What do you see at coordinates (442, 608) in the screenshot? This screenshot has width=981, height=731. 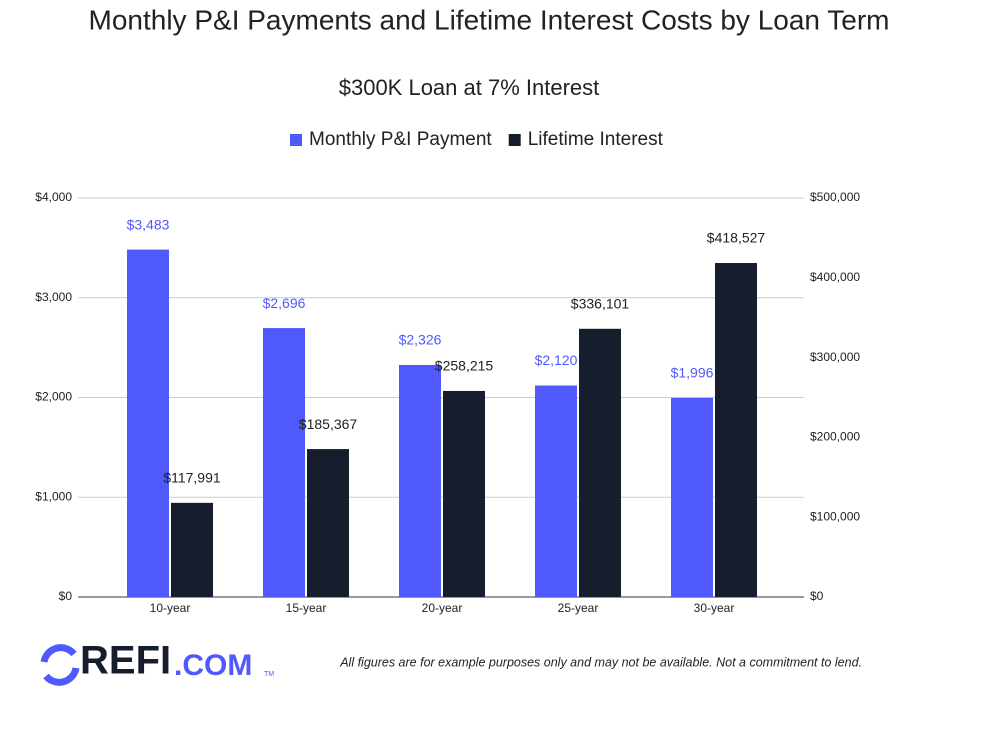 I see `x-tick-label: 20-year` at bounding box center [442, 608].